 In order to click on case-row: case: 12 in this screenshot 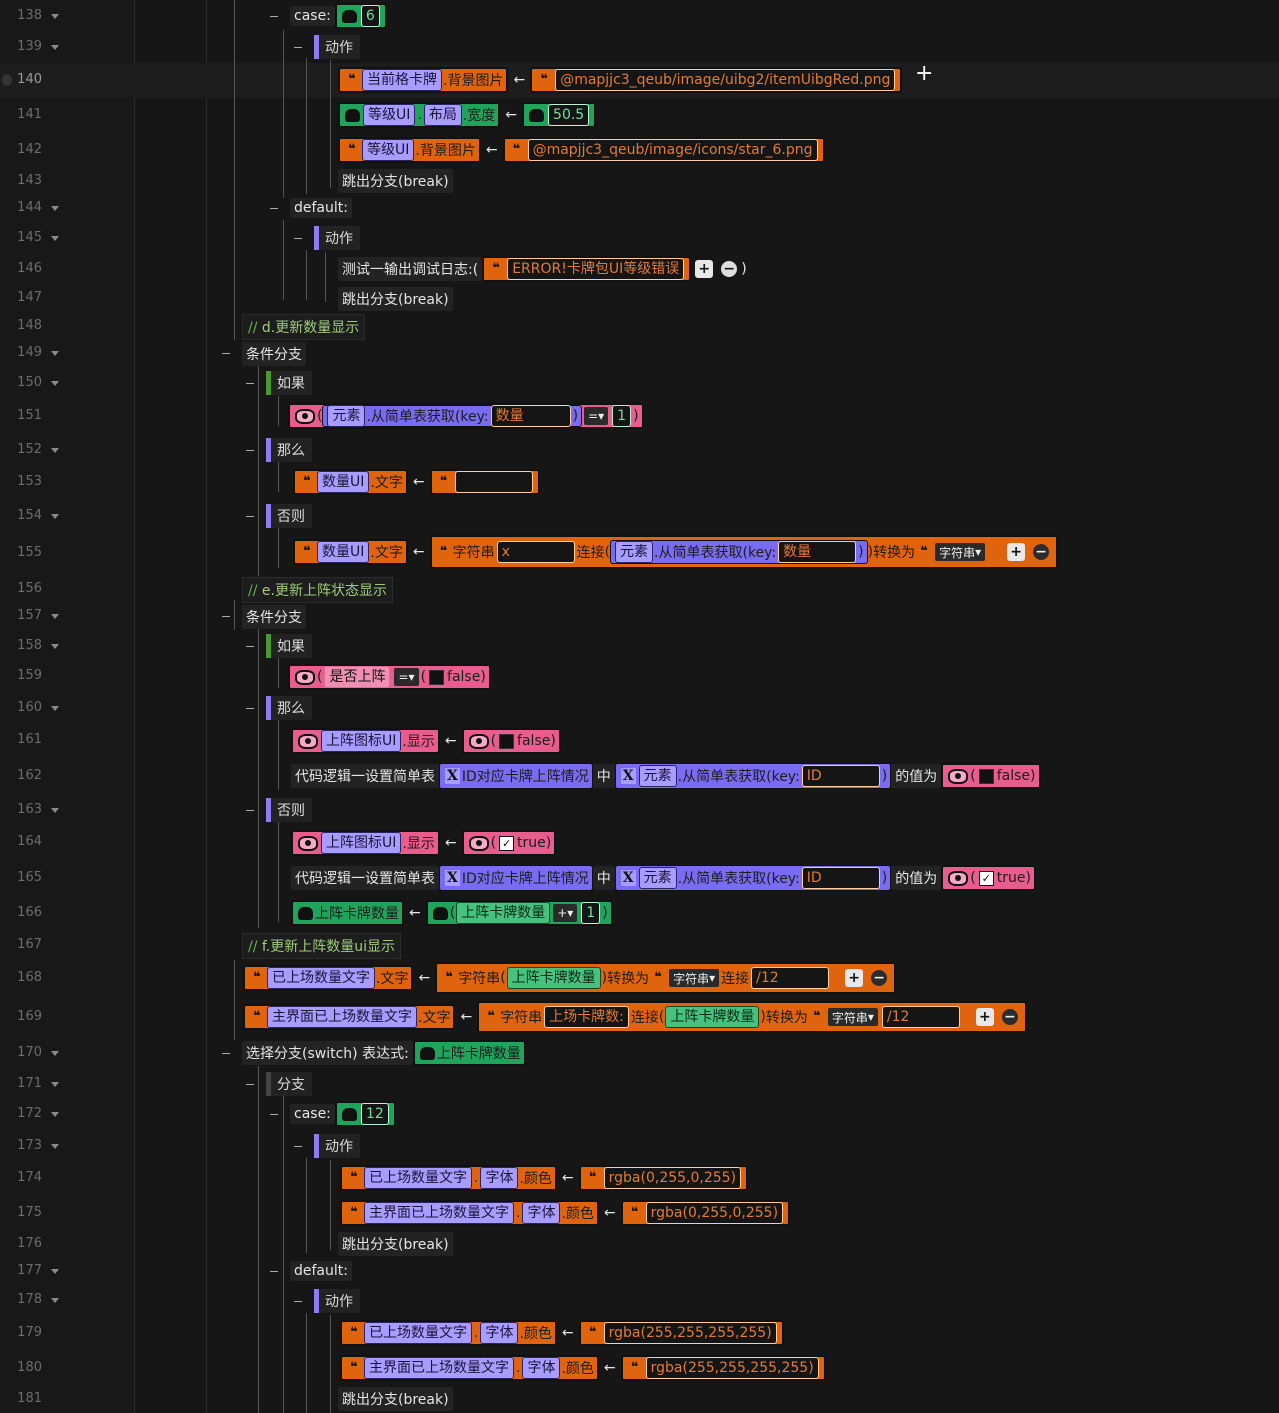, I will do `click(343, 1114)`.